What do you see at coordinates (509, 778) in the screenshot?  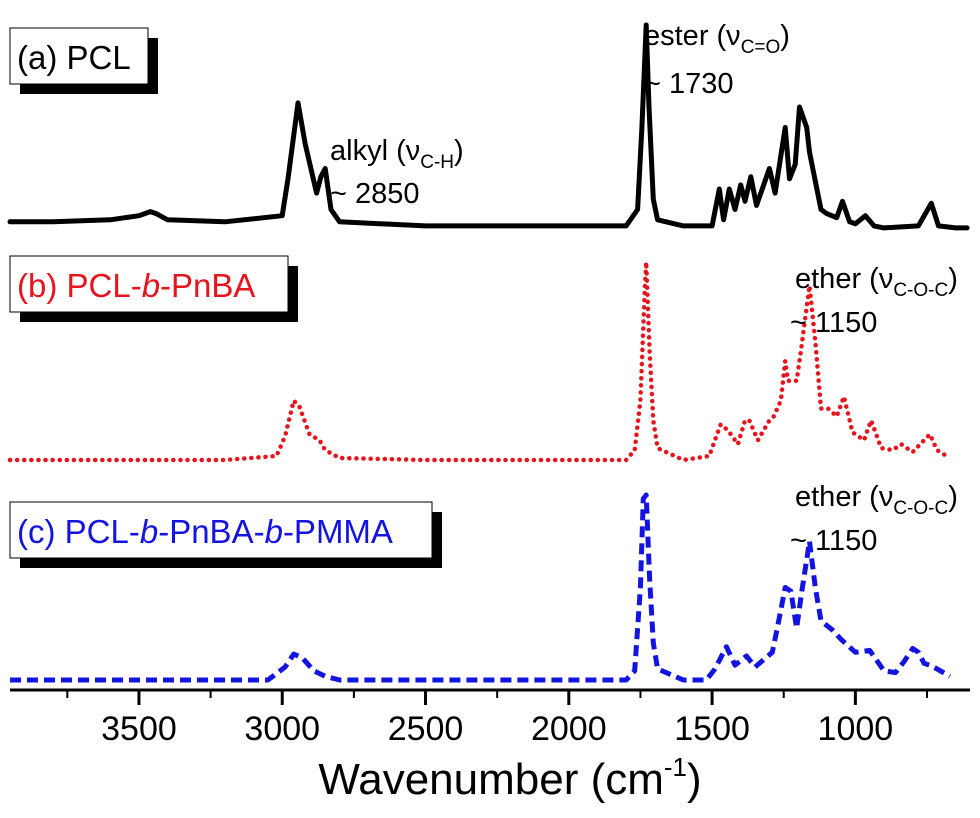 I see `x-axis-title: Wavenumber (cm-1)` at bounding box center [509, 778].